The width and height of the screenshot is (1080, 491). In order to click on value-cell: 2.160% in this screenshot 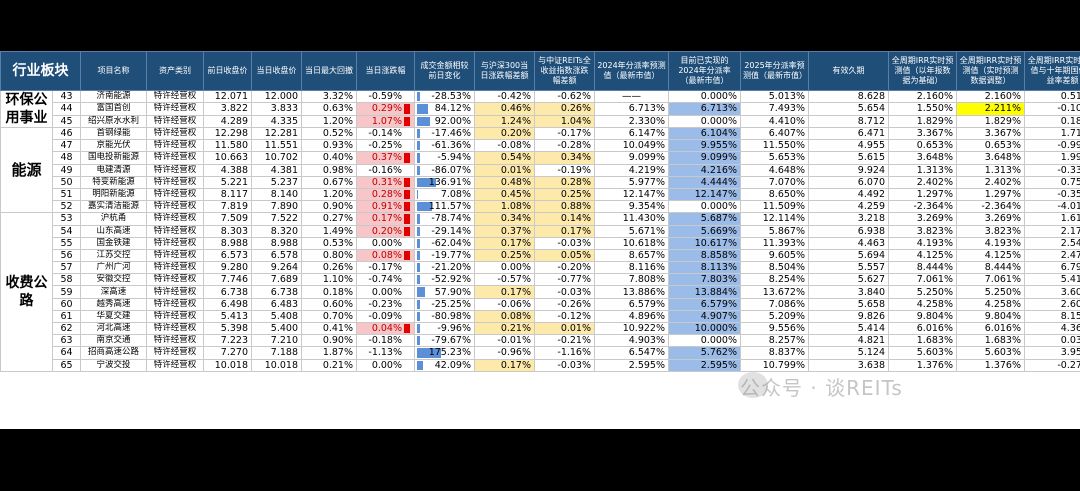, I will do `click(922, 96)`.